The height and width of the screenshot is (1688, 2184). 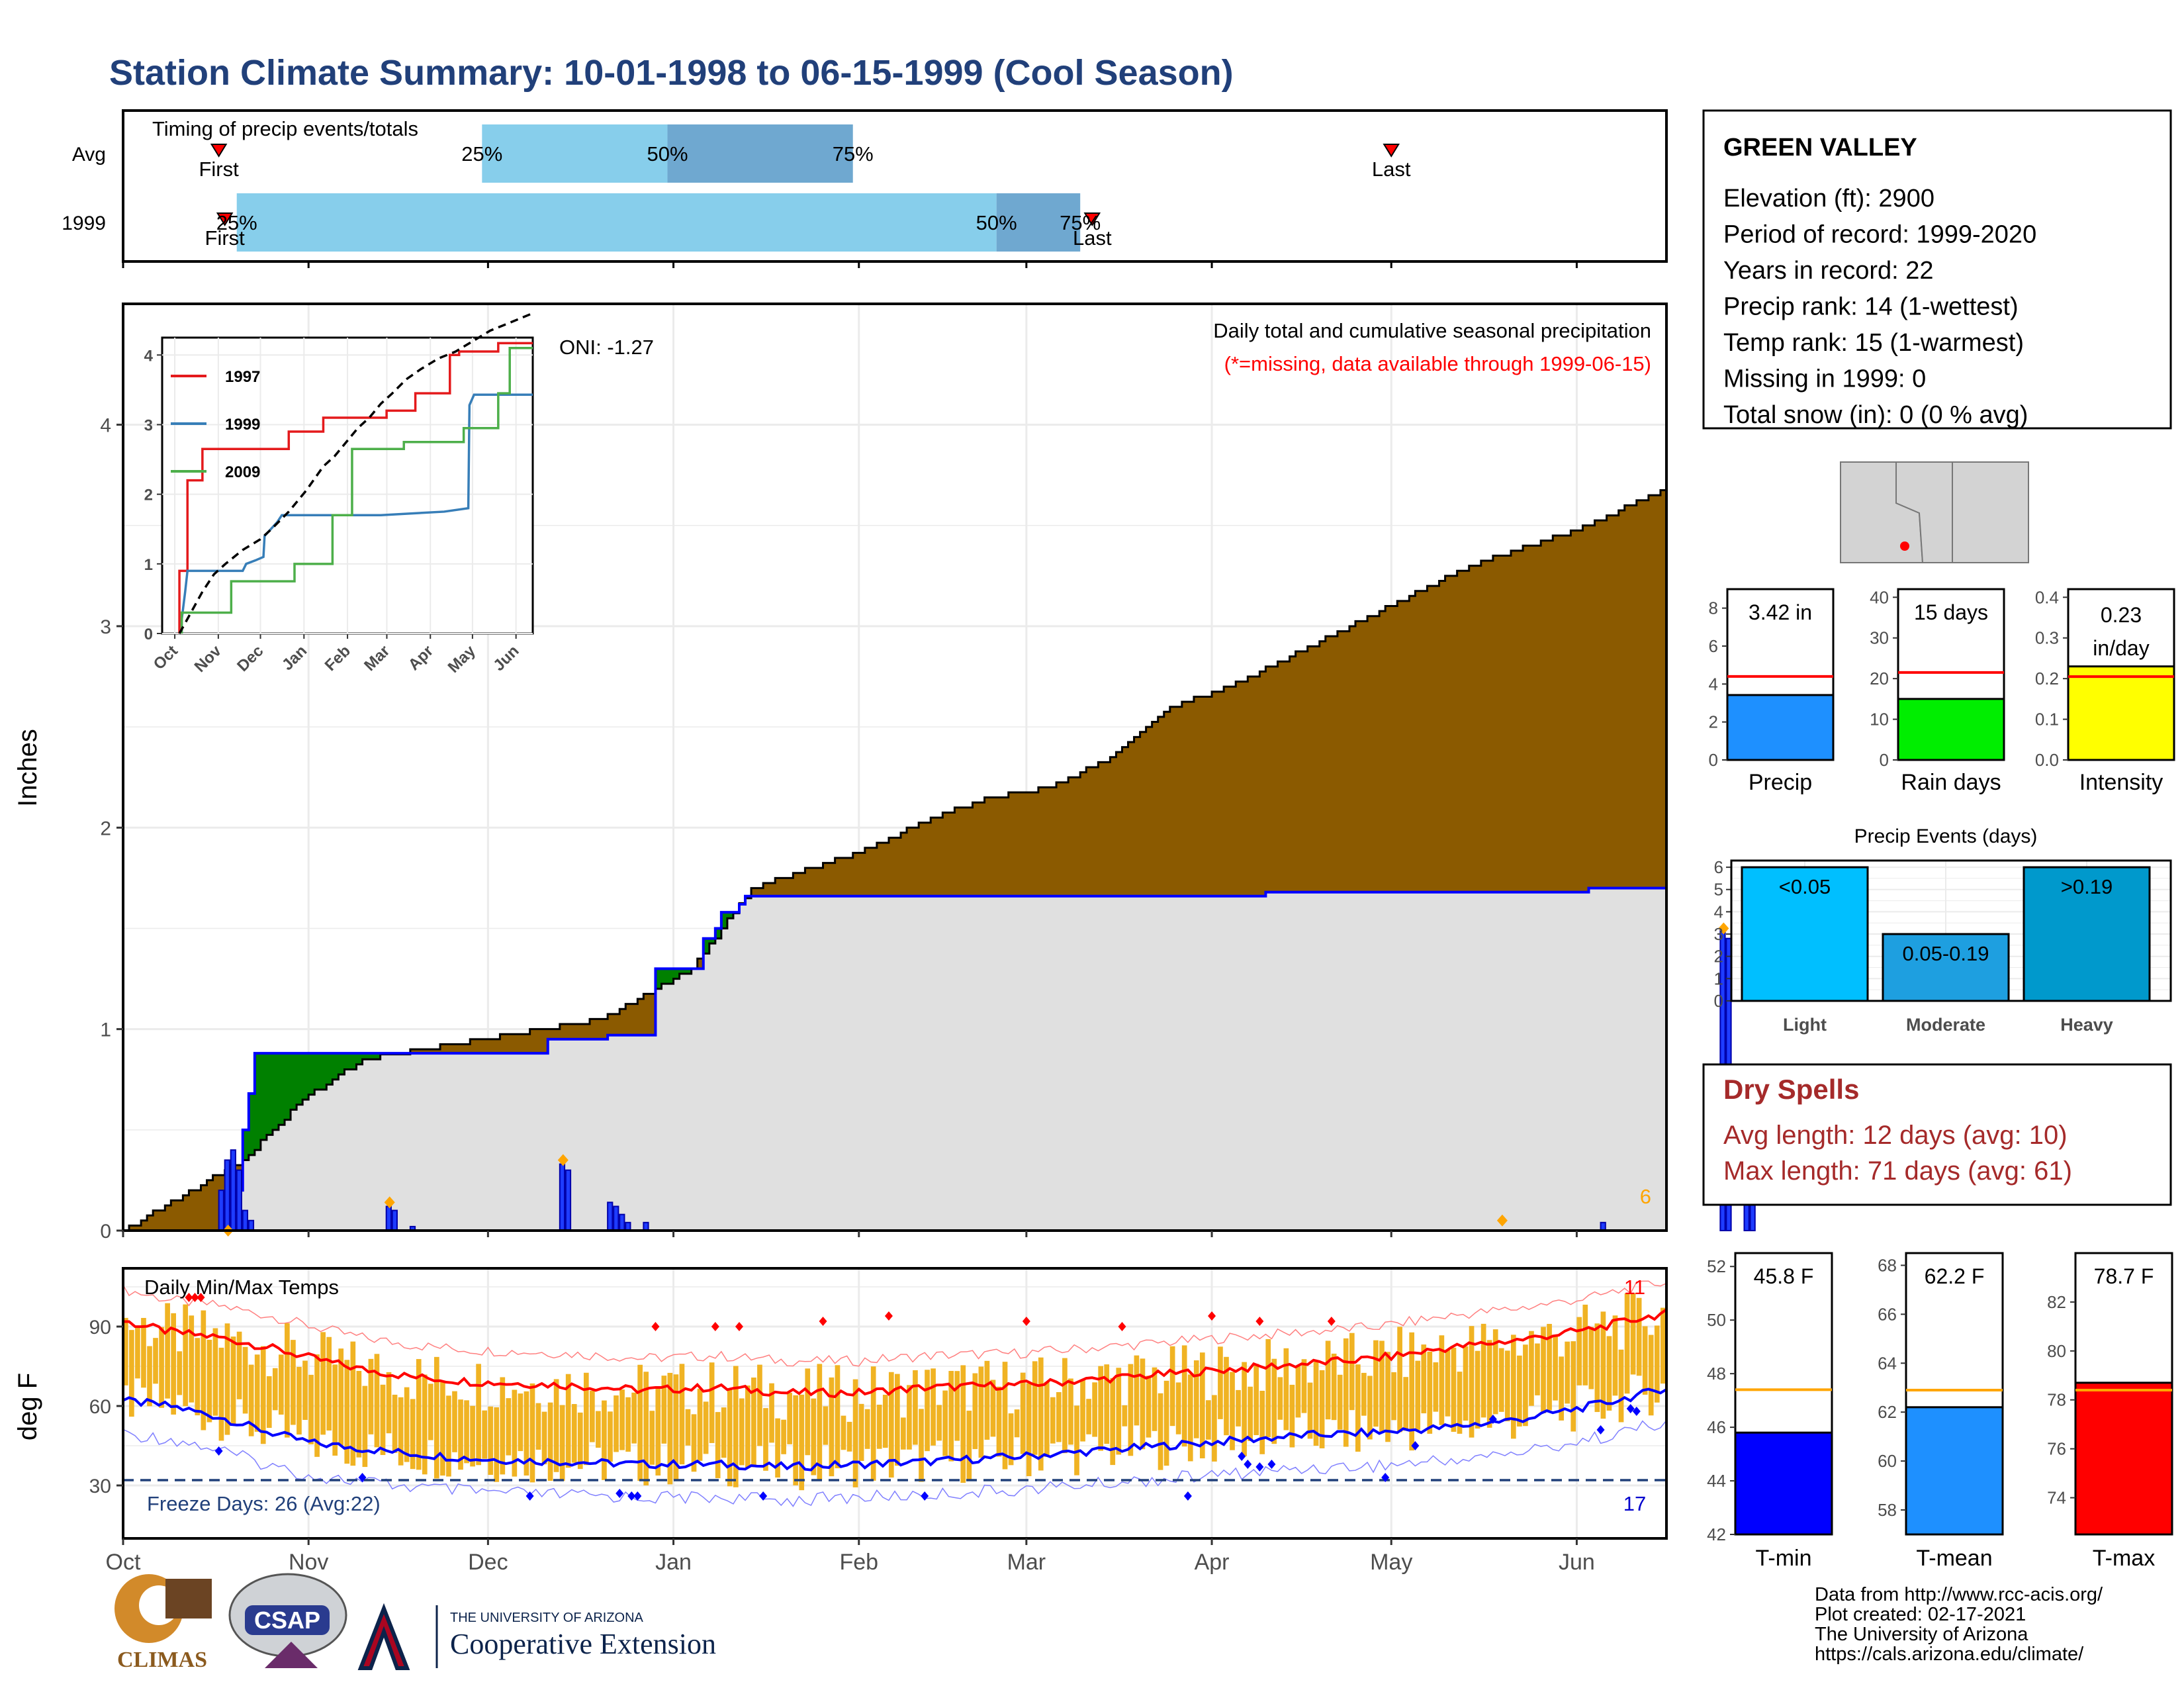 What do you see at coordinates (2056, 1302) in the screenshot?
I see `temp-summary-ytick-label: 82` at bounding box center [2056, 1302].